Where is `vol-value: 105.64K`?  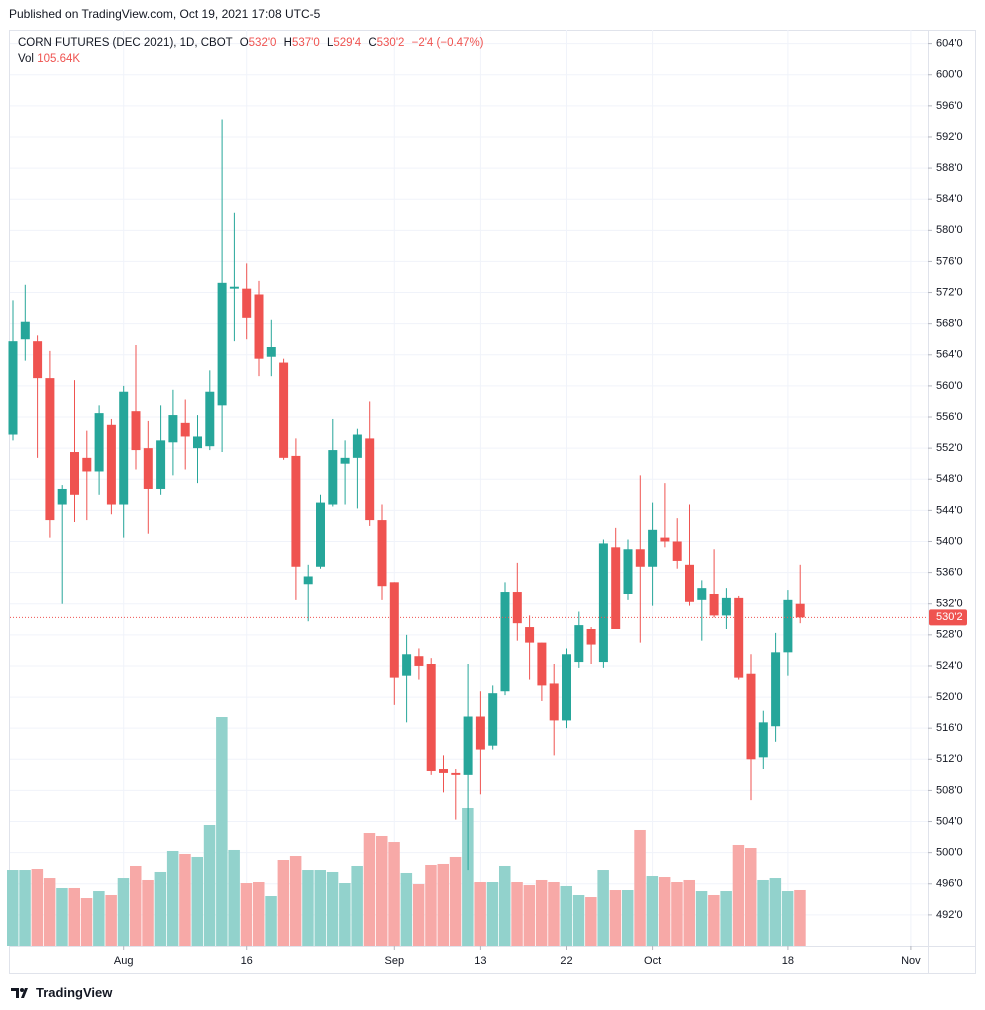
vol-value: 105.64K is located at coordinates (59, 59).